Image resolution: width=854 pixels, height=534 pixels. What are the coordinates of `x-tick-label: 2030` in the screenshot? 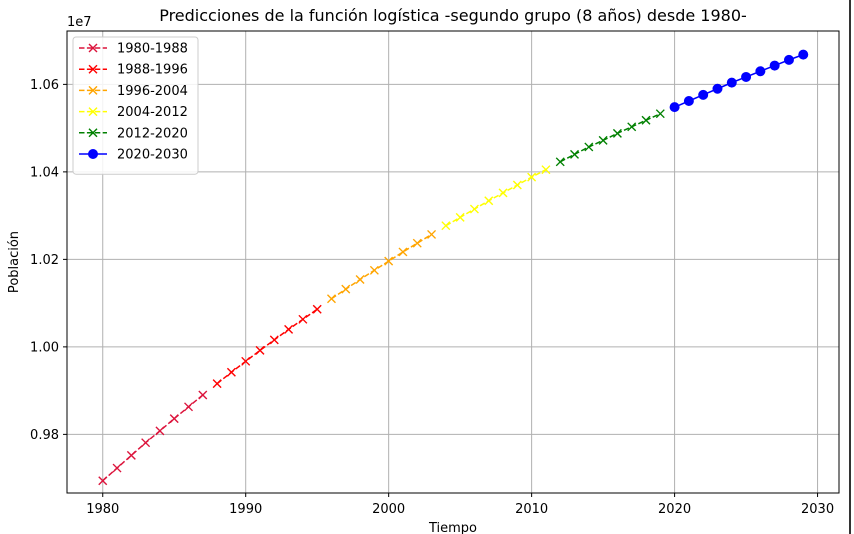 It's located at (817, 509).